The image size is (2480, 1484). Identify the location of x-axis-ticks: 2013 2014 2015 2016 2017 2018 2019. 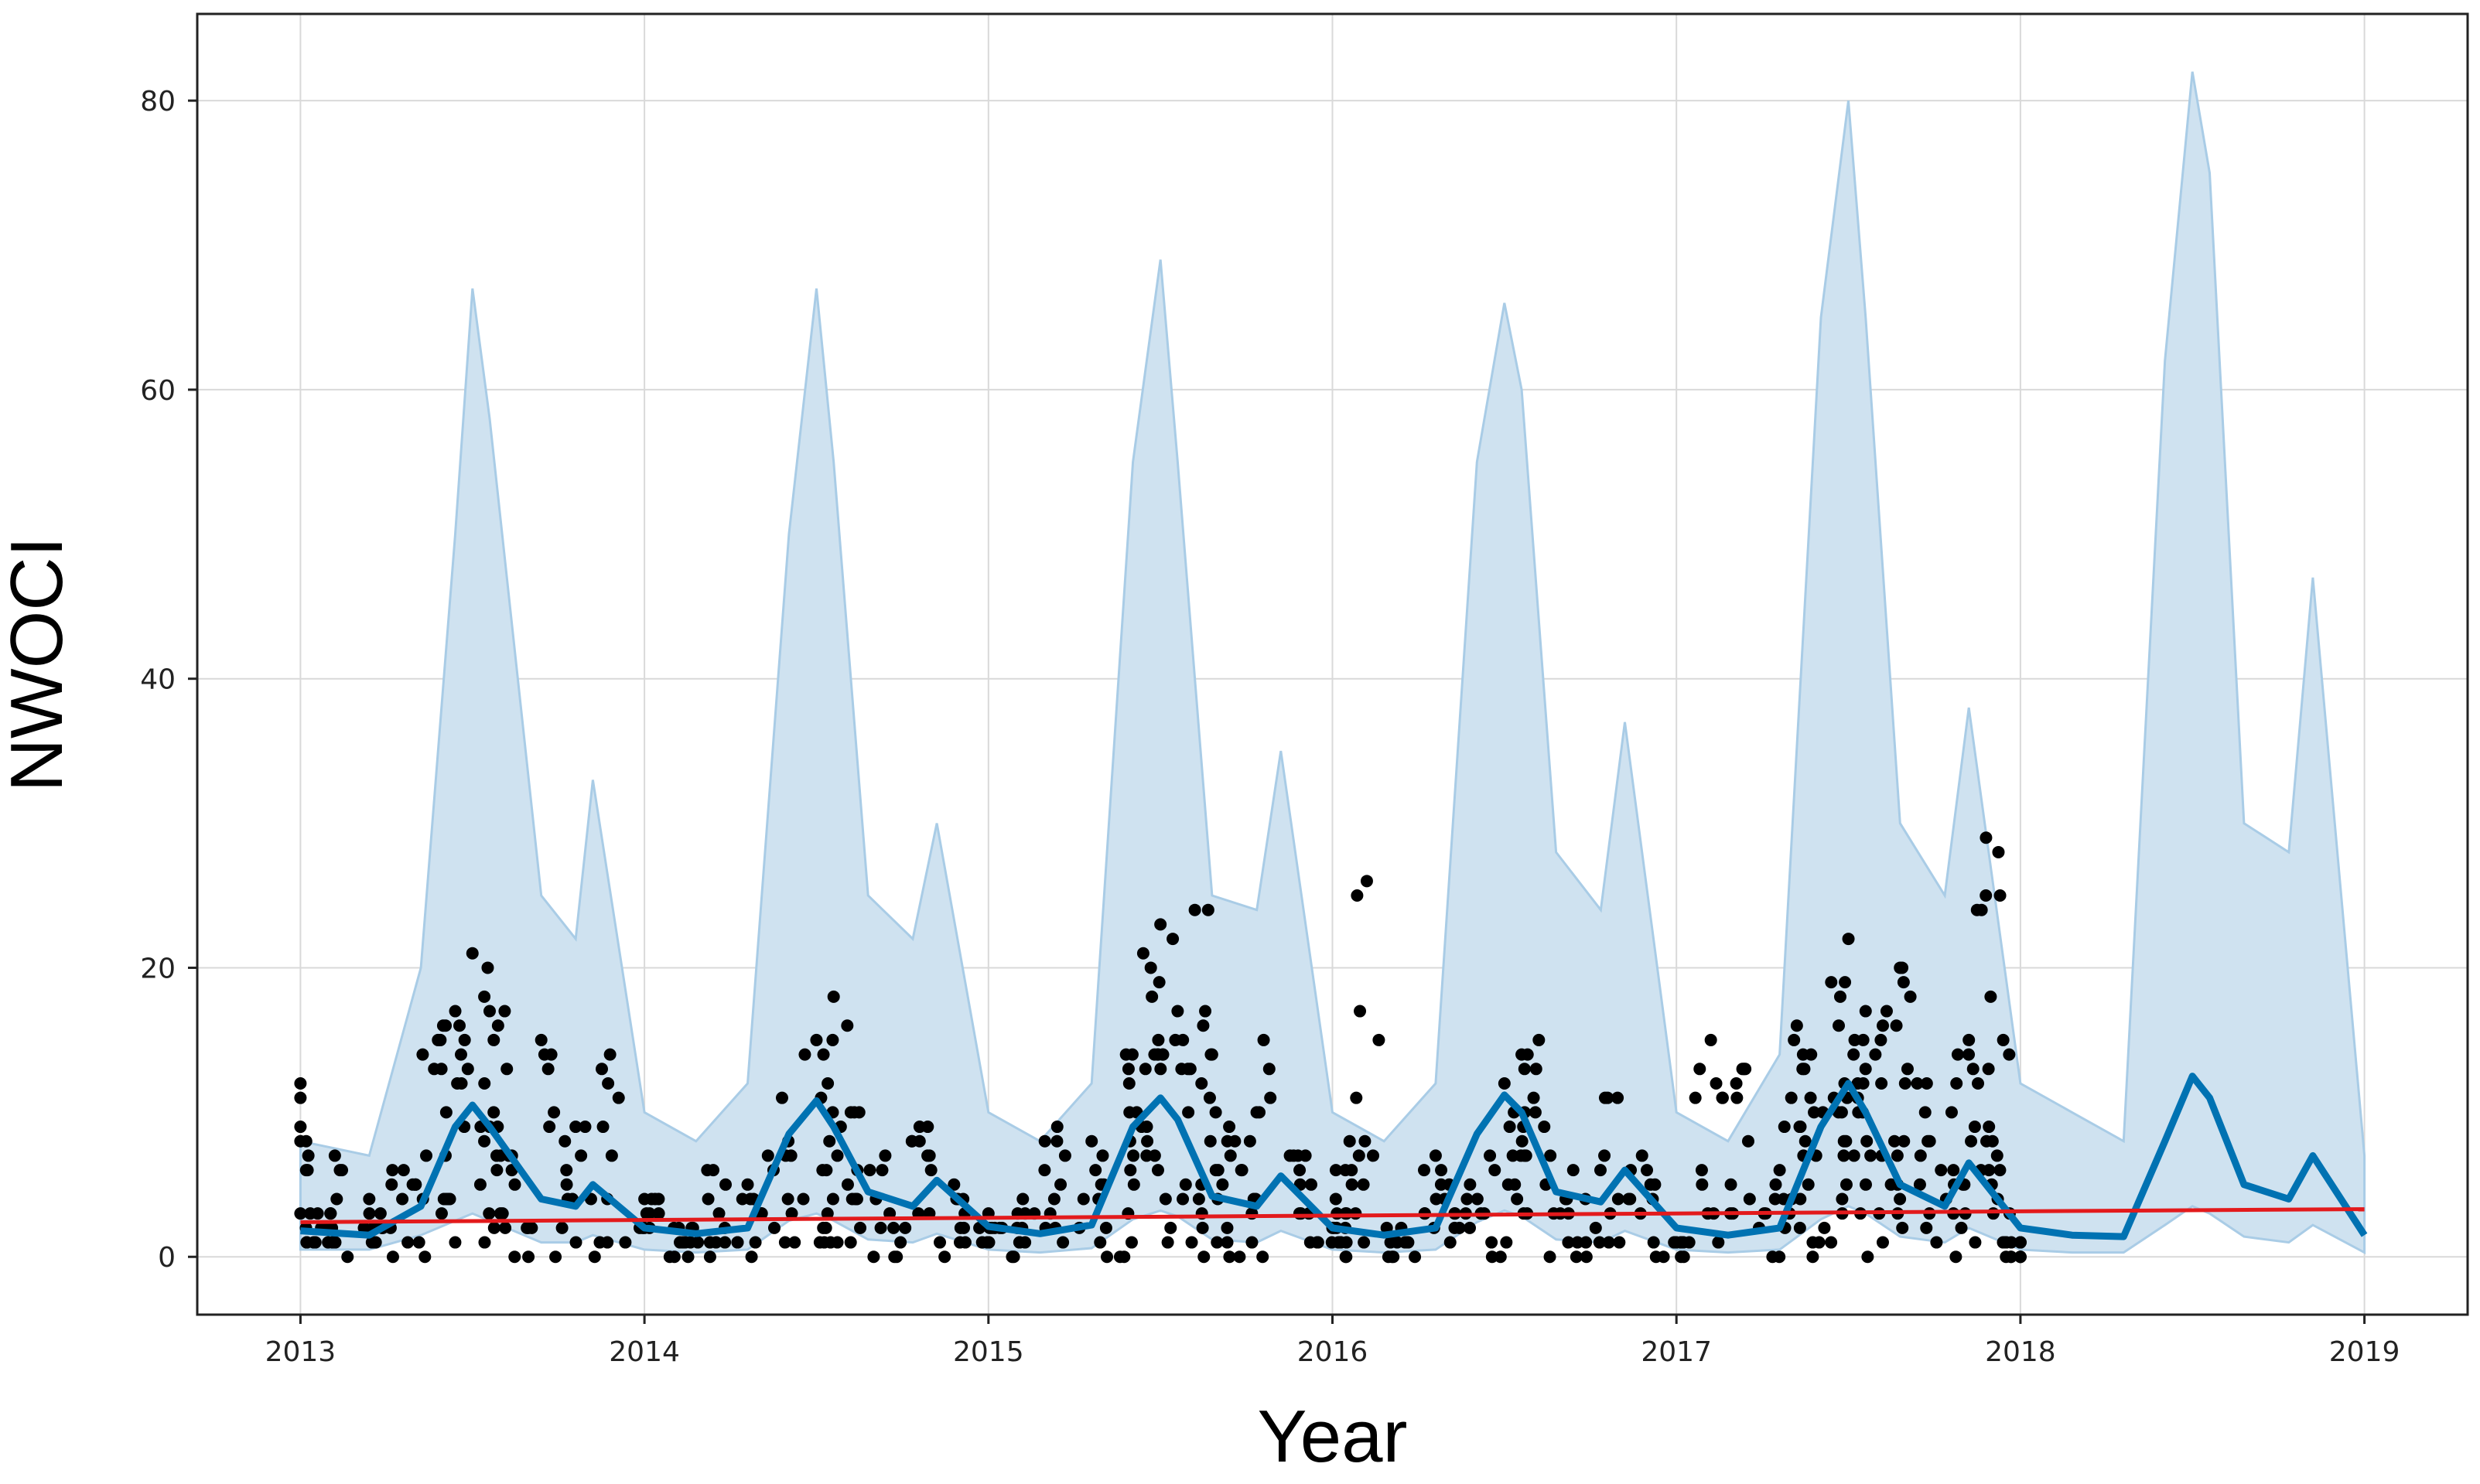
(1332, 1341).